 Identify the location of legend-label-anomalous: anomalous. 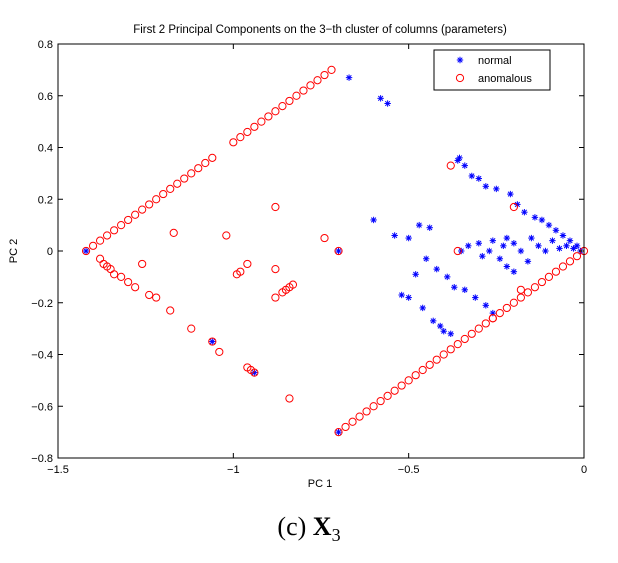
(505, 79).